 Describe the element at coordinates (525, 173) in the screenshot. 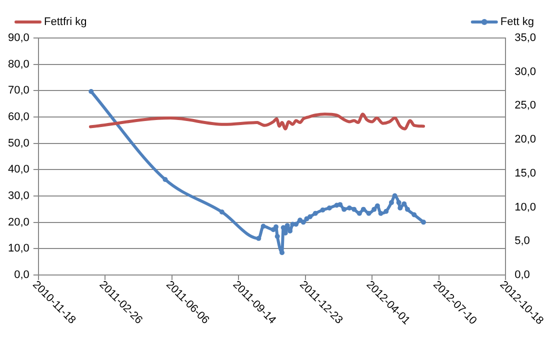

I see `y2-tick-label: 15,0` at that location.